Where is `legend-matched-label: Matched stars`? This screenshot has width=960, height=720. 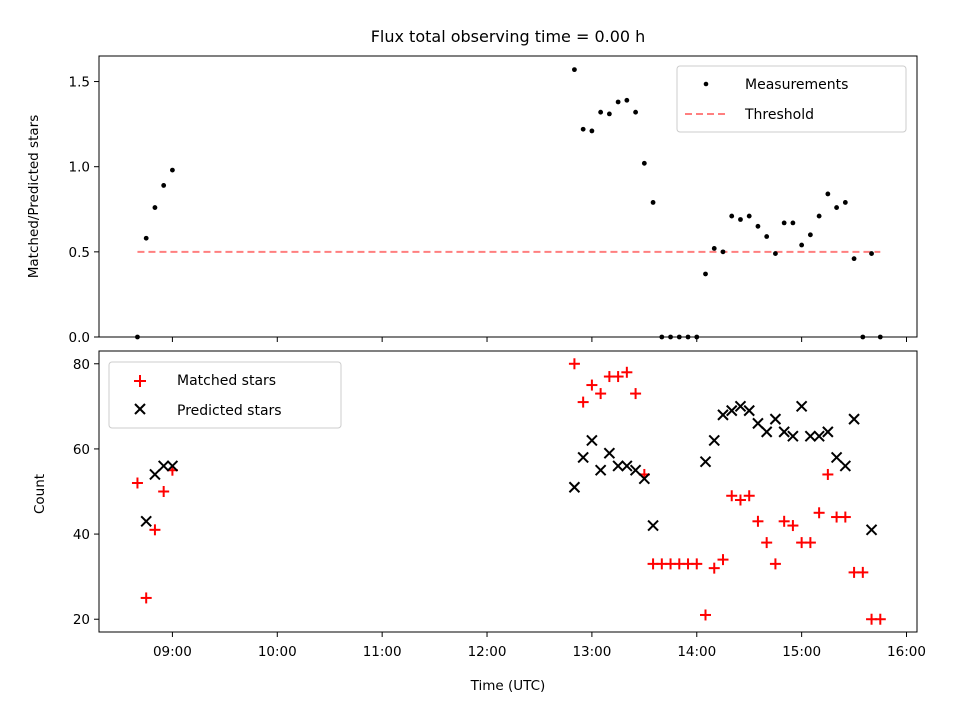
legend-matched-label: Matched stars is located at coordinates (226, 381).